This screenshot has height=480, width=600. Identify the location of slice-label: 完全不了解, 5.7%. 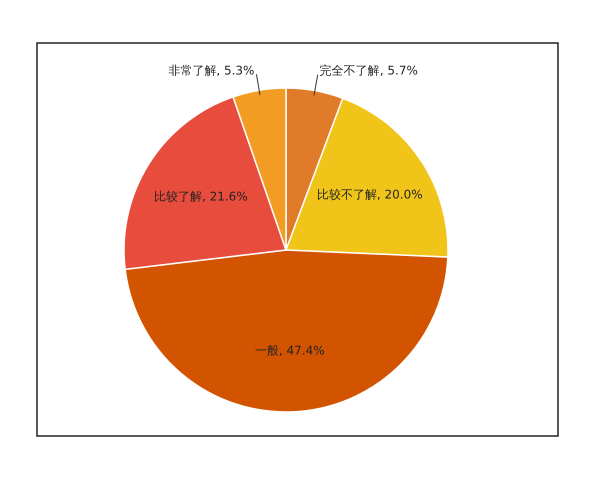
(369, 71).